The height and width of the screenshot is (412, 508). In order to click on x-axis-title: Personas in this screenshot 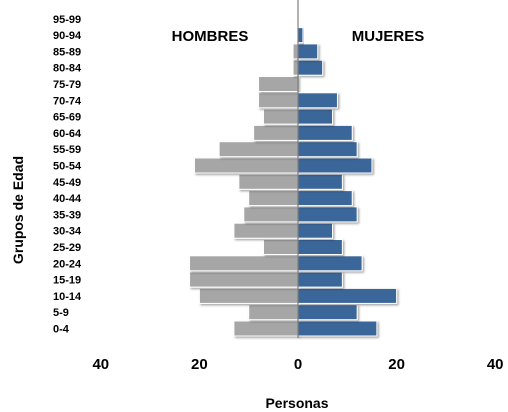, I will do `click(296, 403)`.